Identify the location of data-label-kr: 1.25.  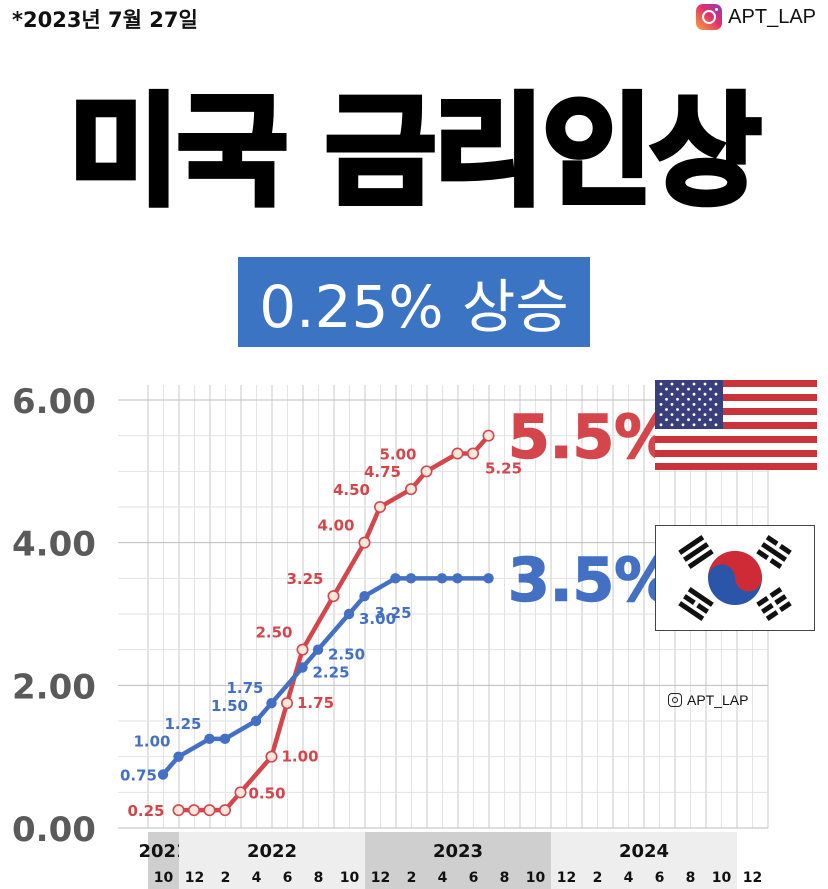
(182, 724).